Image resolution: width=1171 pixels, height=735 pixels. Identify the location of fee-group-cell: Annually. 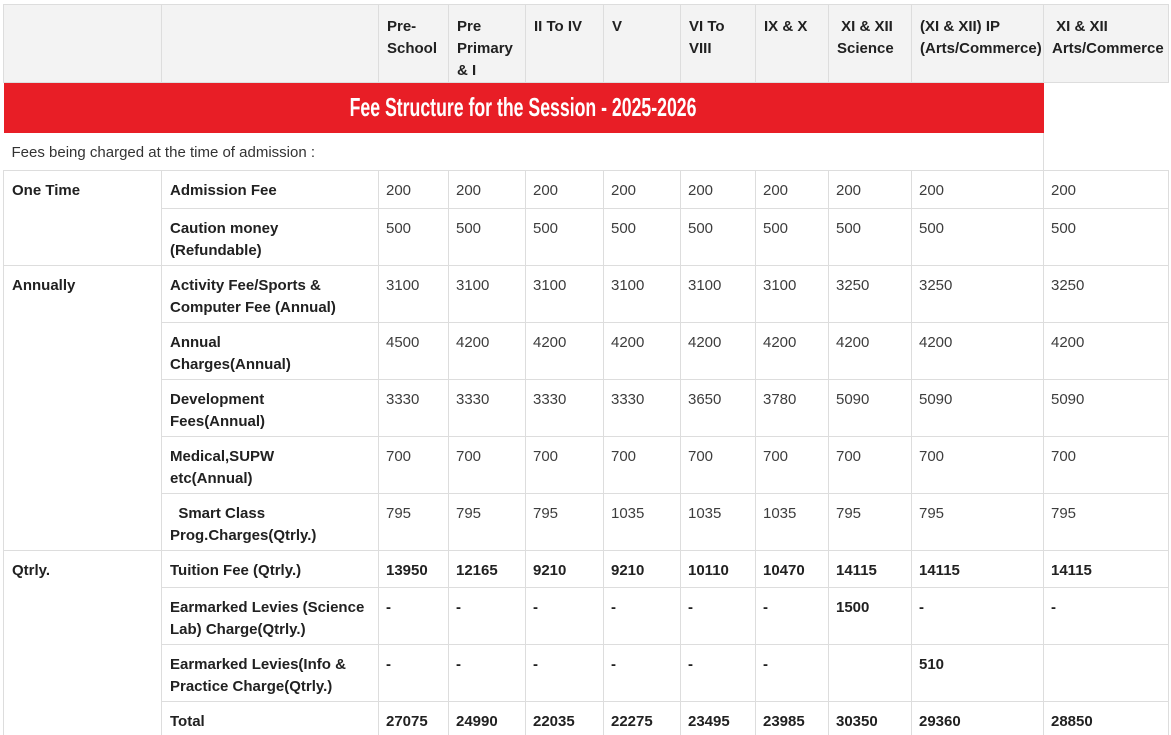
(82, 408).